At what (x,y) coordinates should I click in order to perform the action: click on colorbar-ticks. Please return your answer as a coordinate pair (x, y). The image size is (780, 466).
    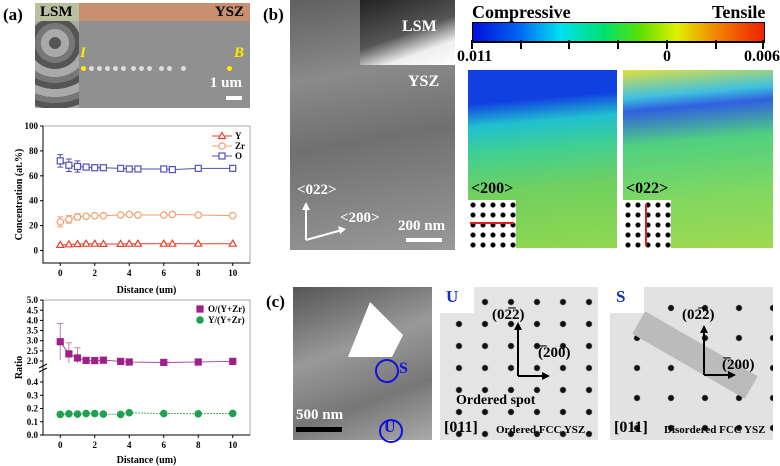
    Looking at the image, I should click on (617, 44).